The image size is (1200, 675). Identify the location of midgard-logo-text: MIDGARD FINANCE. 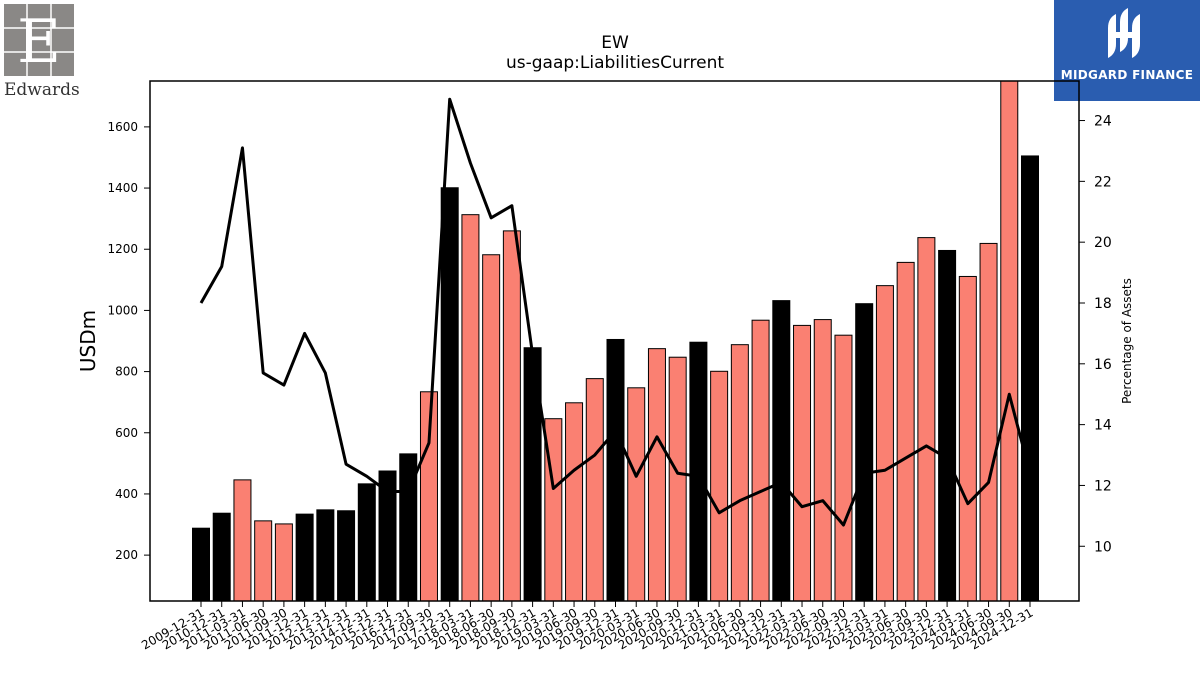
(1127, 75).